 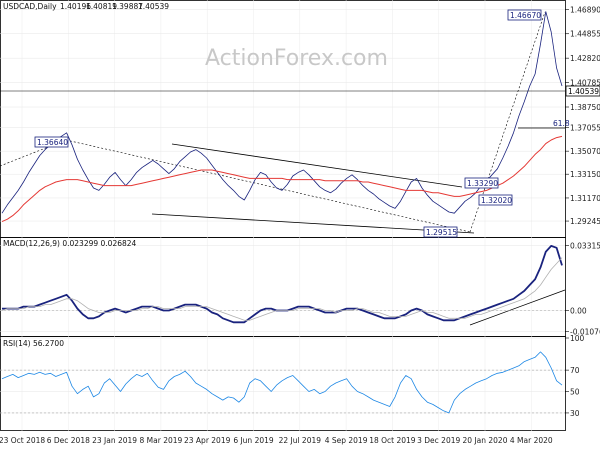 I want to click on y-tick-label-0-1: 1.44855, so click(x=585, y=34).